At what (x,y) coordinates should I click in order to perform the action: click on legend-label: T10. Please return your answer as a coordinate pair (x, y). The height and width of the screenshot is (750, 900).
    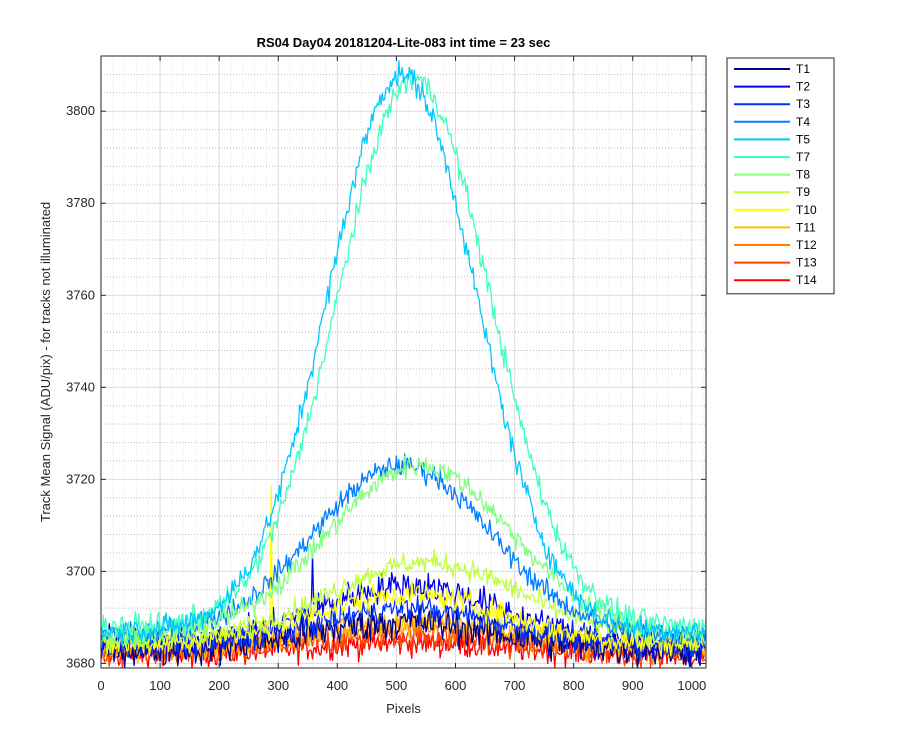
    Looking at the image, I should click on (806, 210).